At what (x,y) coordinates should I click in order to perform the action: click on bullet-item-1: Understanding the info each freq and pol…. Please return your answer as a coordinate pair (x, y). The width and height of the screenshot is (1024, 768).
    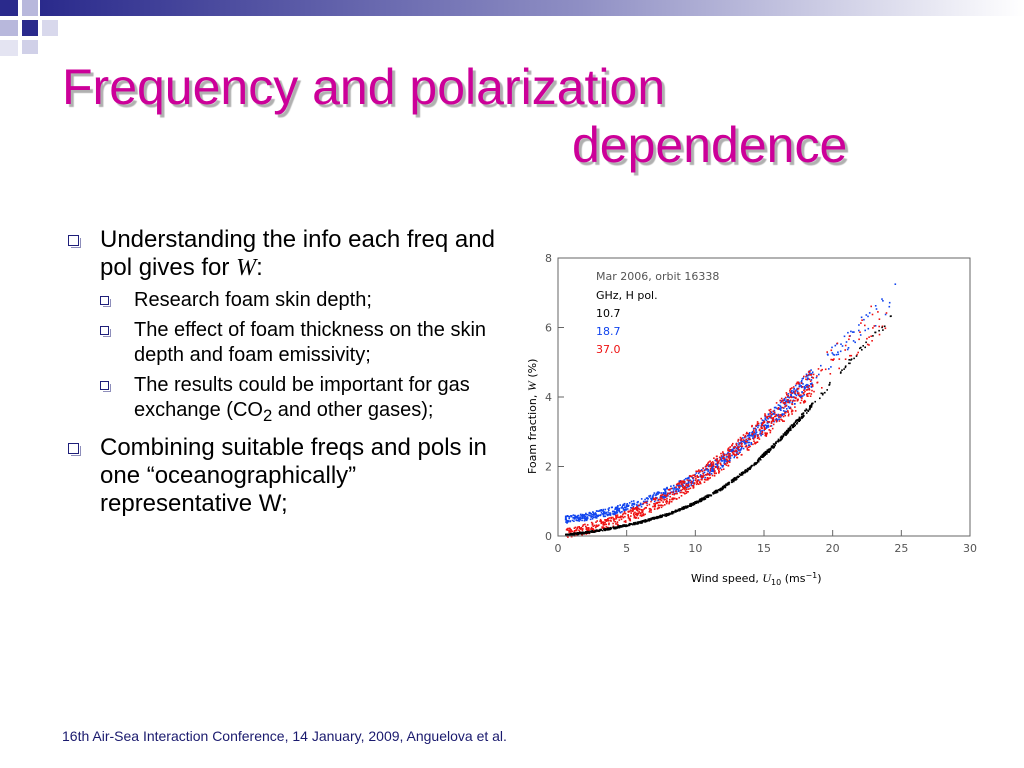
    Looking at the image, I should click on (281, 327).